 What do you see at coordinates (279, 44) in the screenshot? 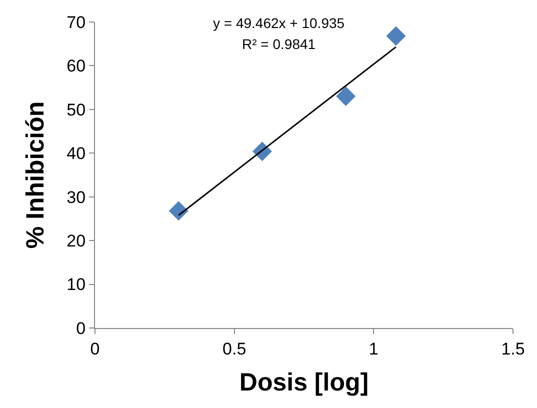
I see `annotation: R² = 0.9841` at bounding box center [279, 44].